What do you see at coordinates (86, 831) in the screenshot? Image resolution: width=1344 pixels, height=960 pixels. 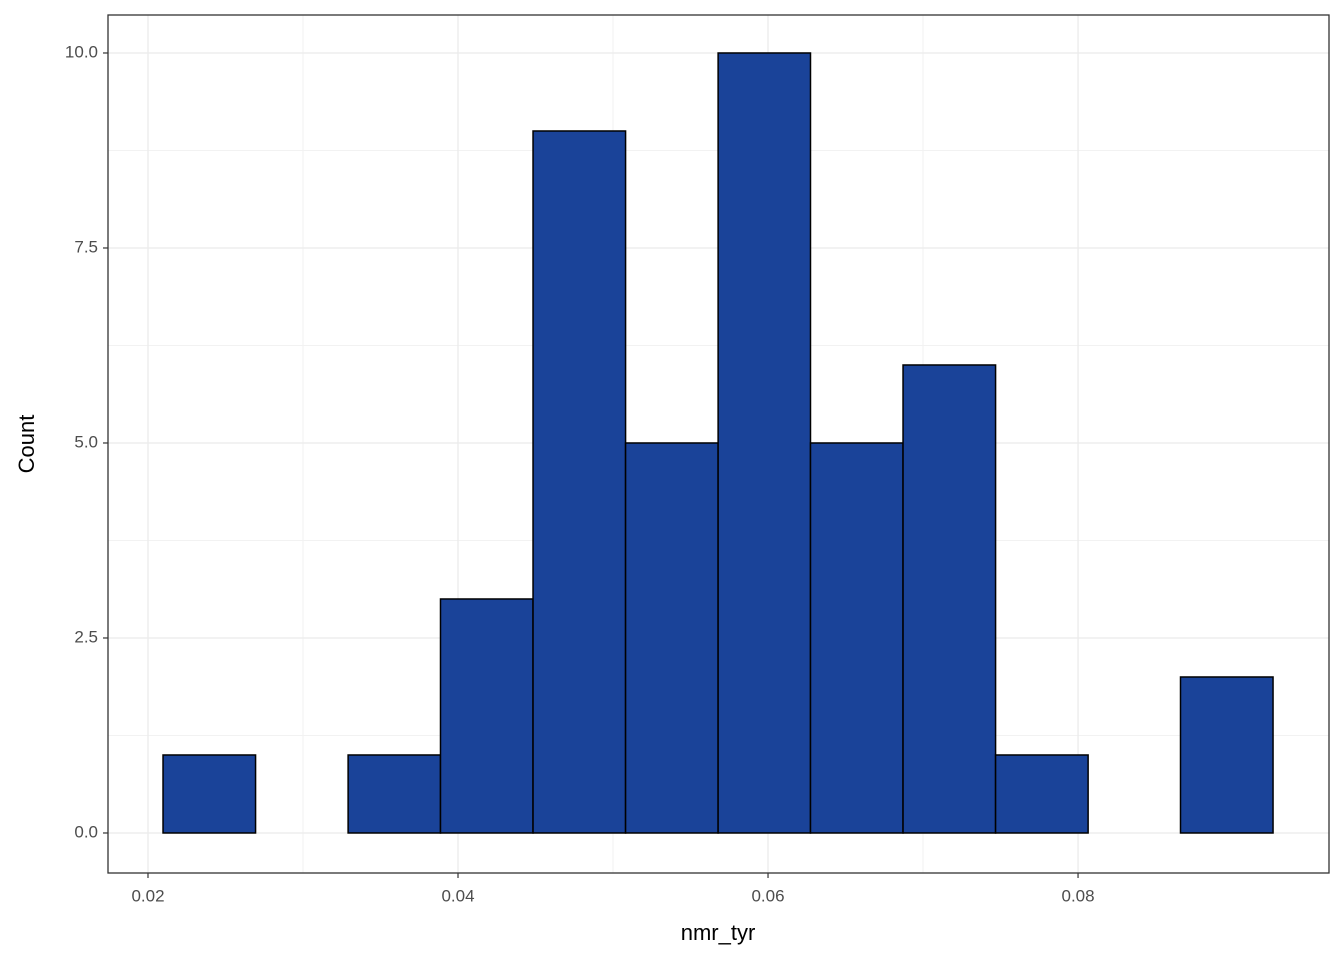 I see `y-tick-label: 0.0` at bounding box center [86, 831].